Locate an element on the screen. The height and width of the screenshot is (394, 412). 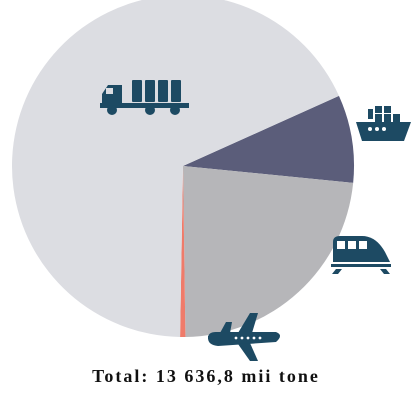
truck-icon is located at coordinates (144, 97).